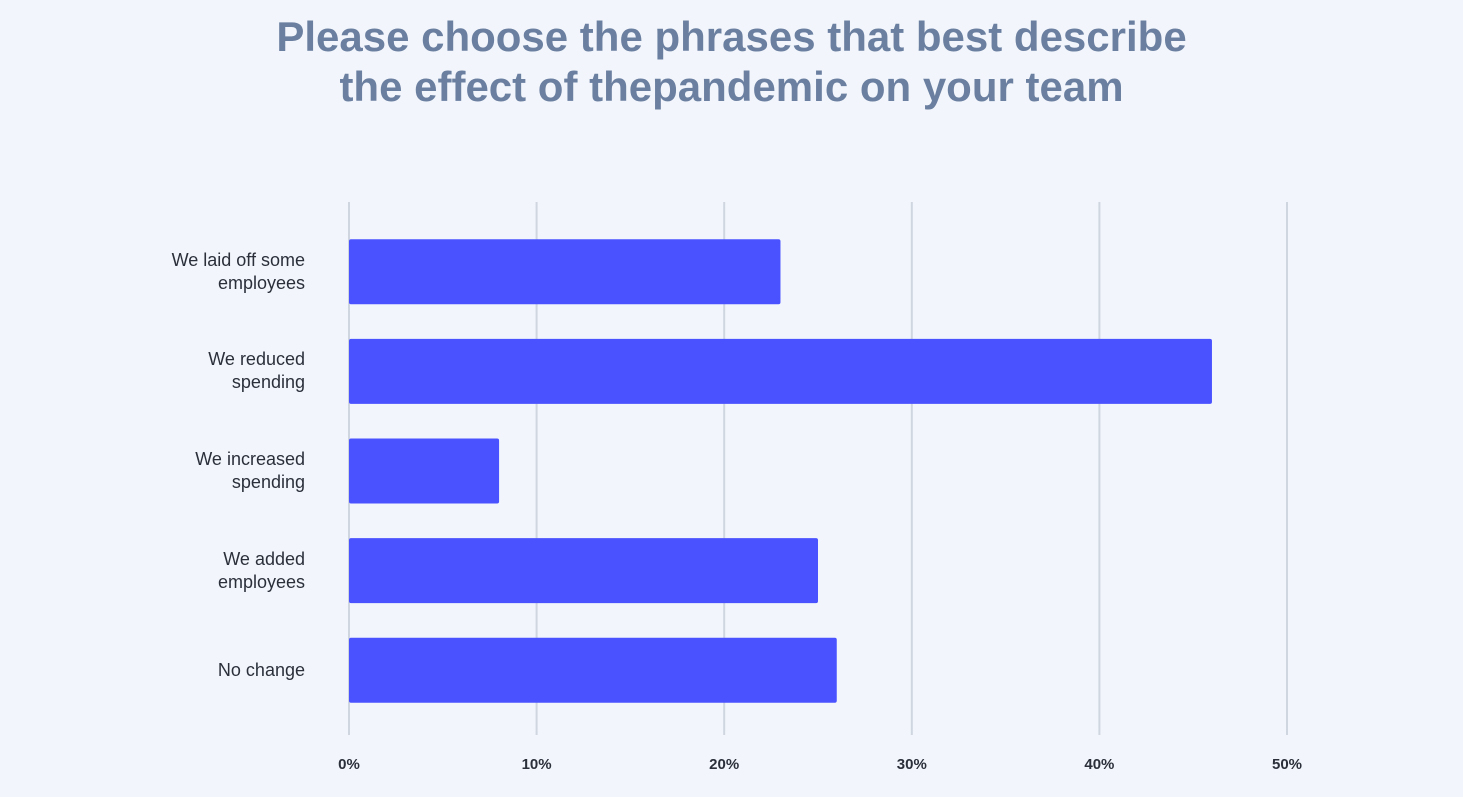 The image size is (1463, 797). Describe the element at coordinates (537, 764) in the screenshot. I see `x-tick-label: 10%` at that location.